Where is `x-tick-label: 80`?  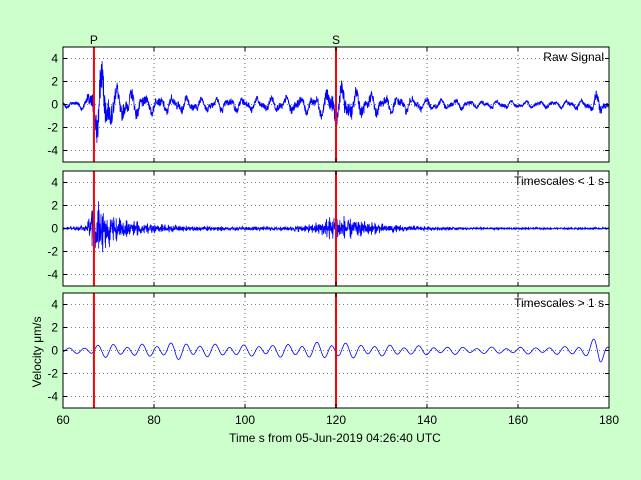
x-tick-label: 80 is located at coordinates (154, 420).